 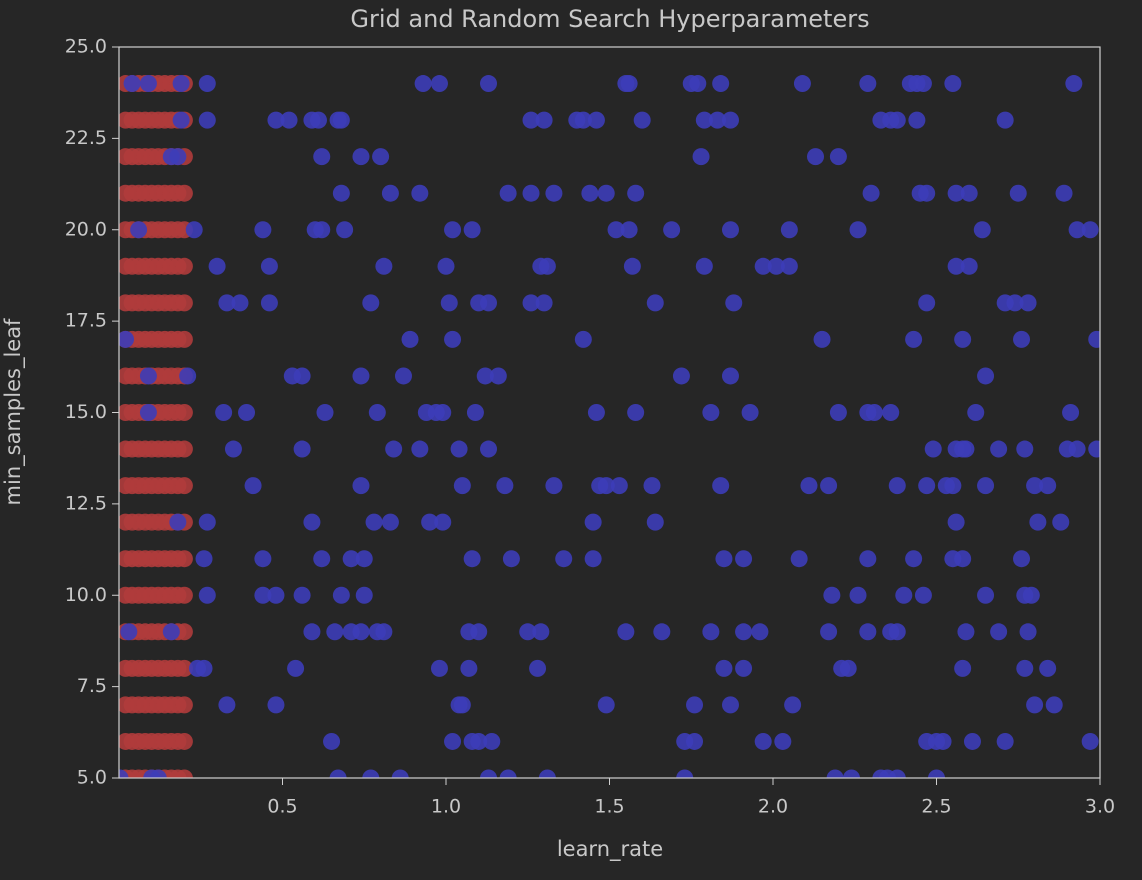 What do you see at coordinates (609, 19) in the screenshot?
I see `chart-title: Grid and Random Search Hyperparameters` at bounding box center [609, 19].